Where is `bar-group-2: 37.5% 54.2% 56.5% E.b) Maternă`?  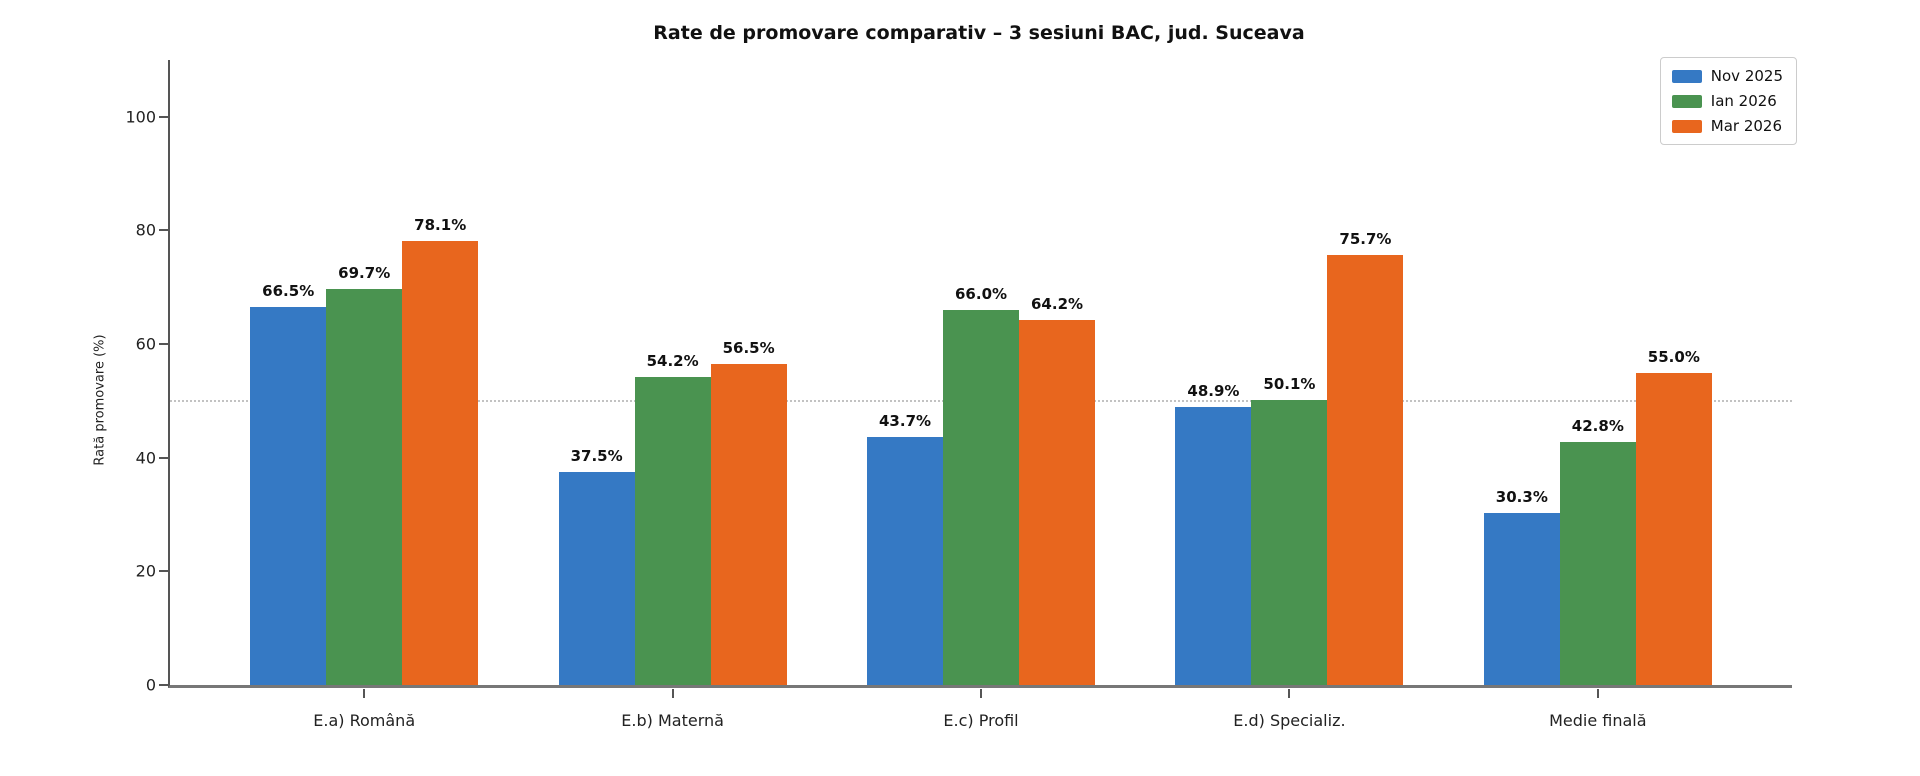 bar-group-2: 37.5% 54.2% 56.5% E.b) Maternă is located at coordinates (672, 395).